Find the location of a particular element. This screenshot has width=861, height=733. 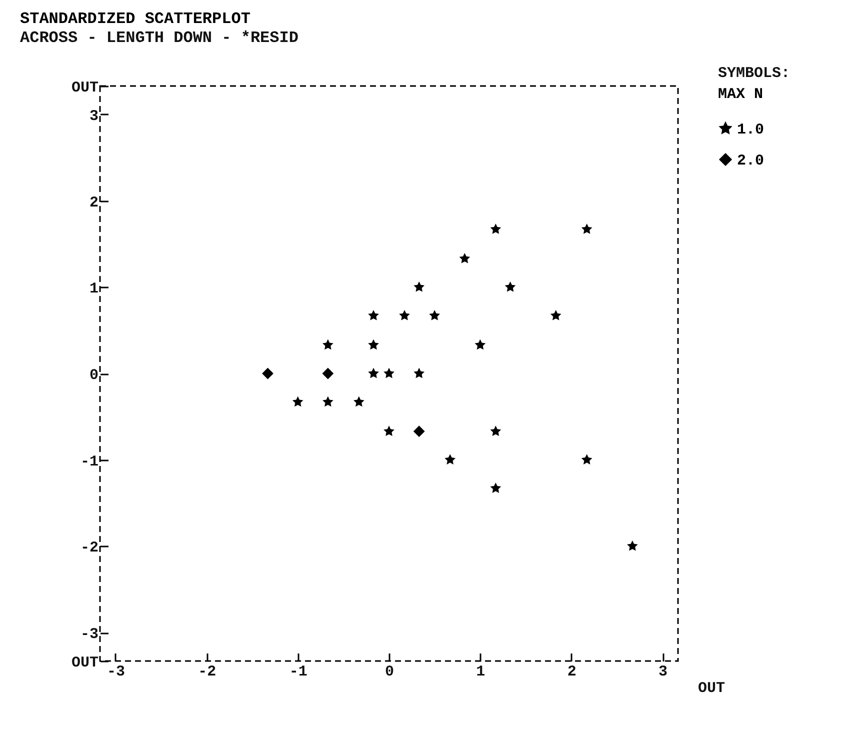

x-tick-label: 1 is located at coordinates (481, 672).